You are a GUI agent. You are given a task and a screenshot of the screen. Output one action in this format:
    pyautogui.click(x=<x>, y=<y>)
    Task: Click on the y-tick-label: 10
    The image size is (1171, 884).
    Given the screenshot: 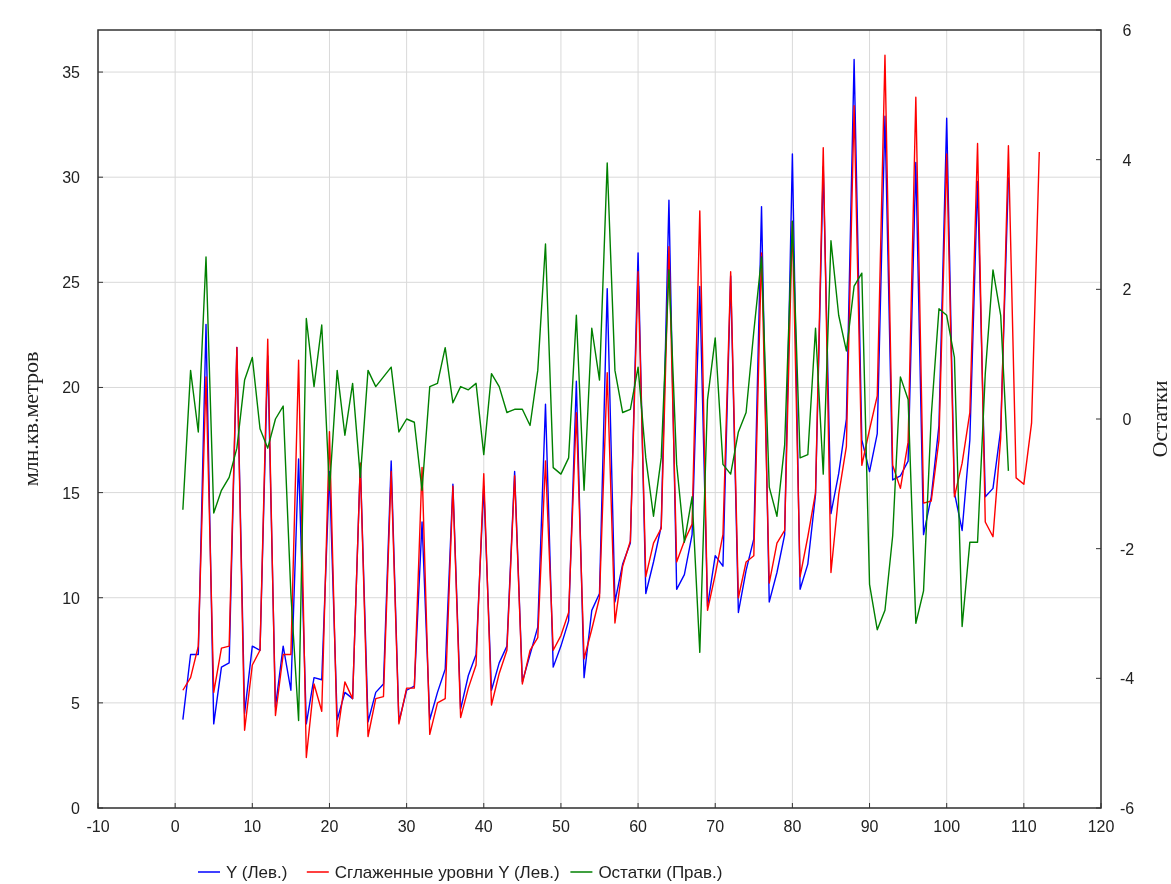 What is the action you would take?
    pyautogui.click(x=71, y=598)
    